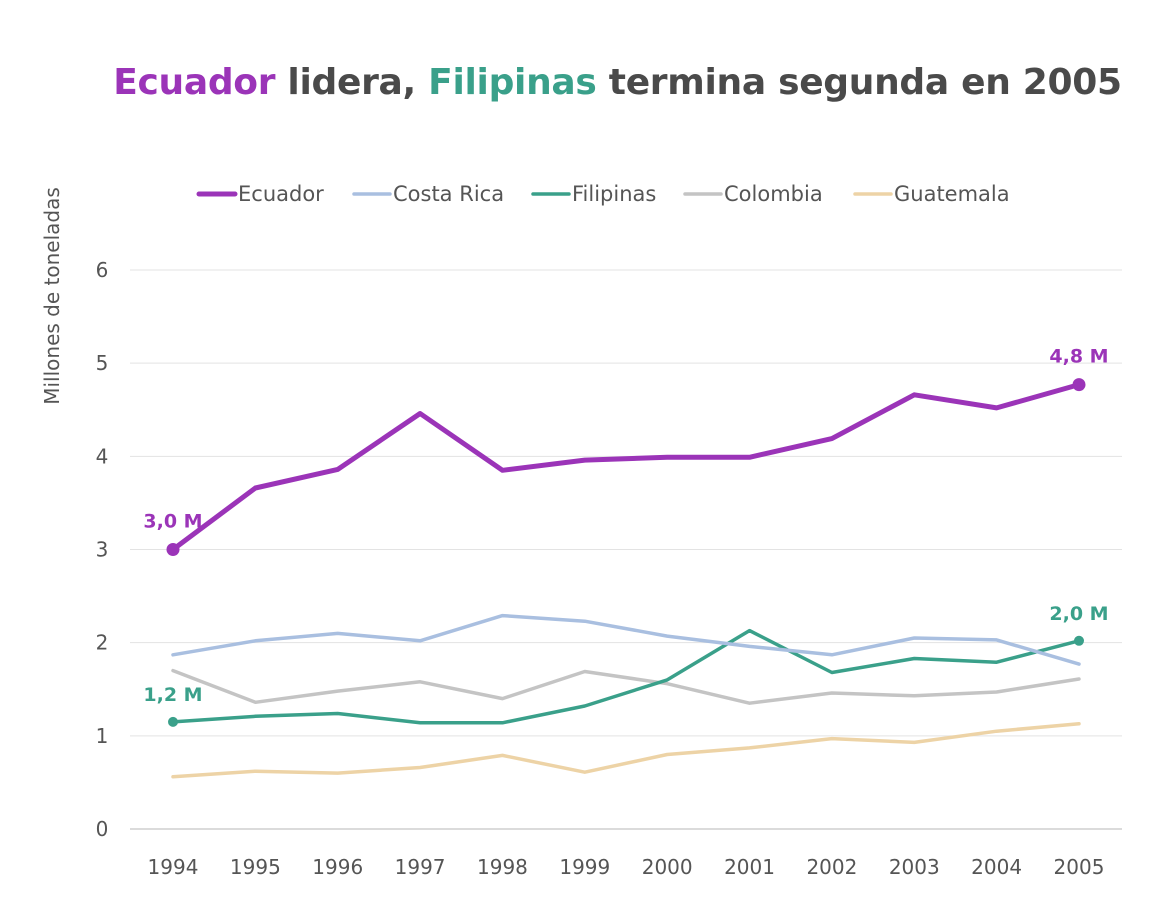  What do you see at coordinates (626, 639) in the screenshot?
I see `series-line-costa-rica` at bounding box center [626, 639].